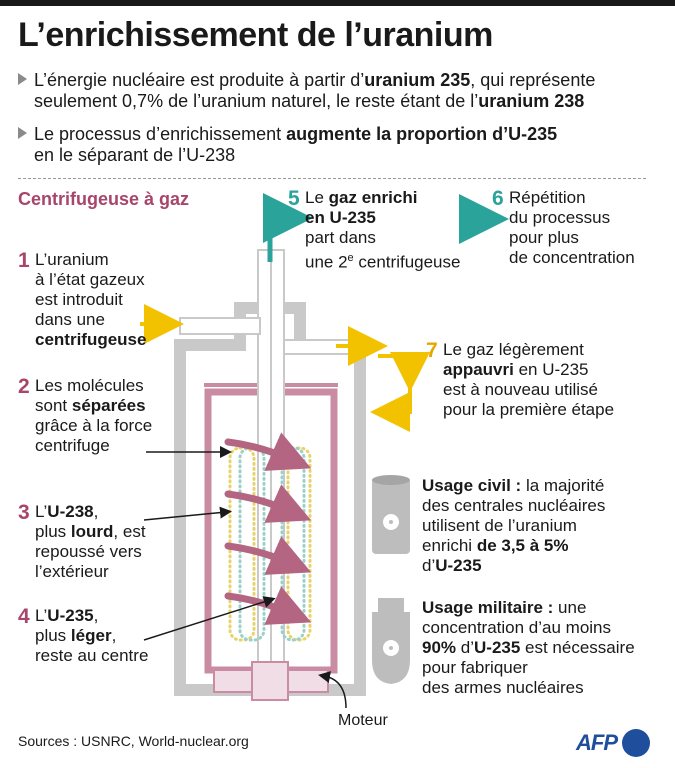 The width and height of the screenshot is (675, 768). Describe the element at coordinates (317, 197) in the screenshot. I see `step-text: Le` at that location.